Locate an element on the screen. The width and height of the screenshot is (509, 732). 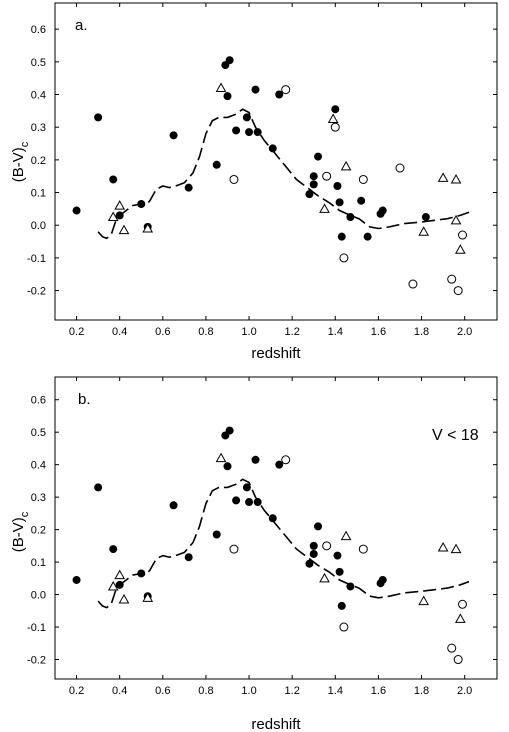
x-tick-label: 0.6 is located at coordinates (162, 332).